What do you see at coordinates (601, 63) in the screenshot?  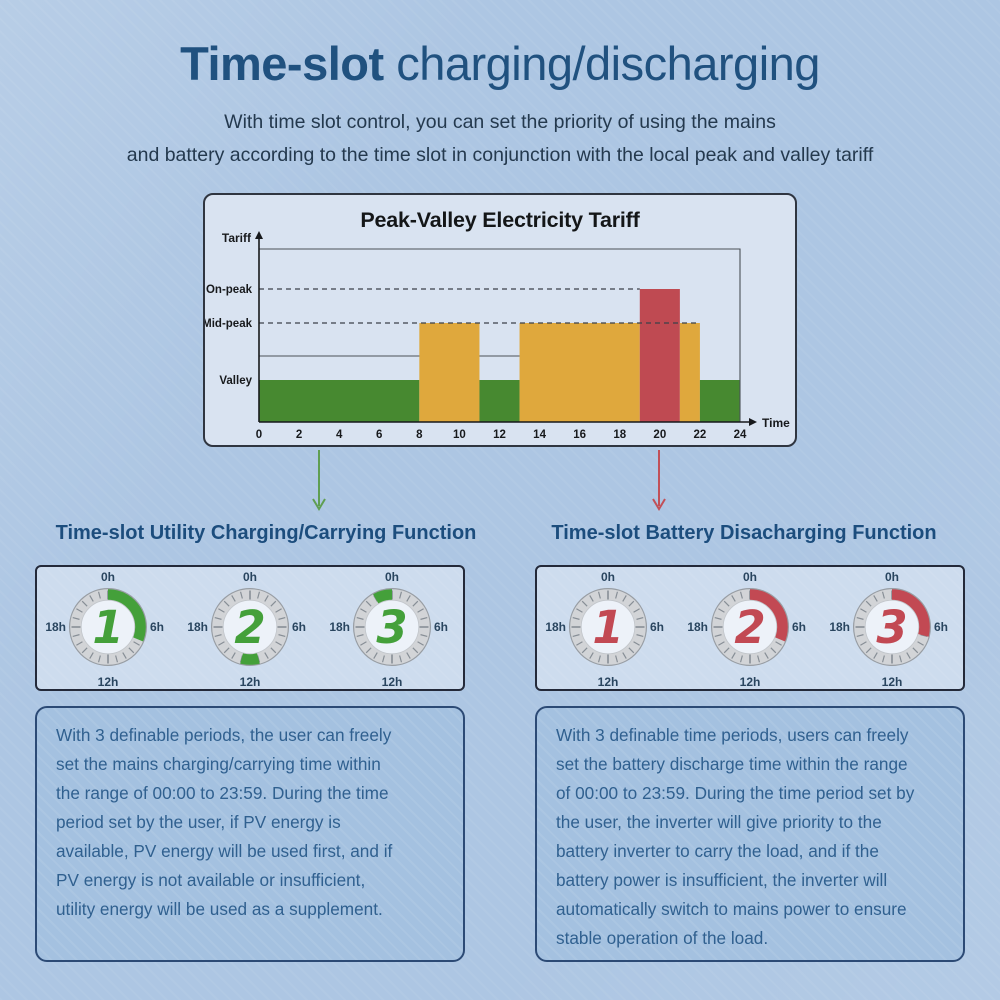 I see `page-title-rest: charging/discharging` at bounding box center [601, 63].